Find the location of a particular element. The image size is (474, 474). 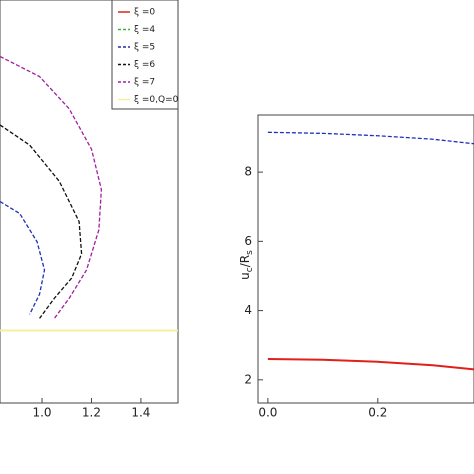

x-tick-label: 0.2 is located at coordinates (377, 413).